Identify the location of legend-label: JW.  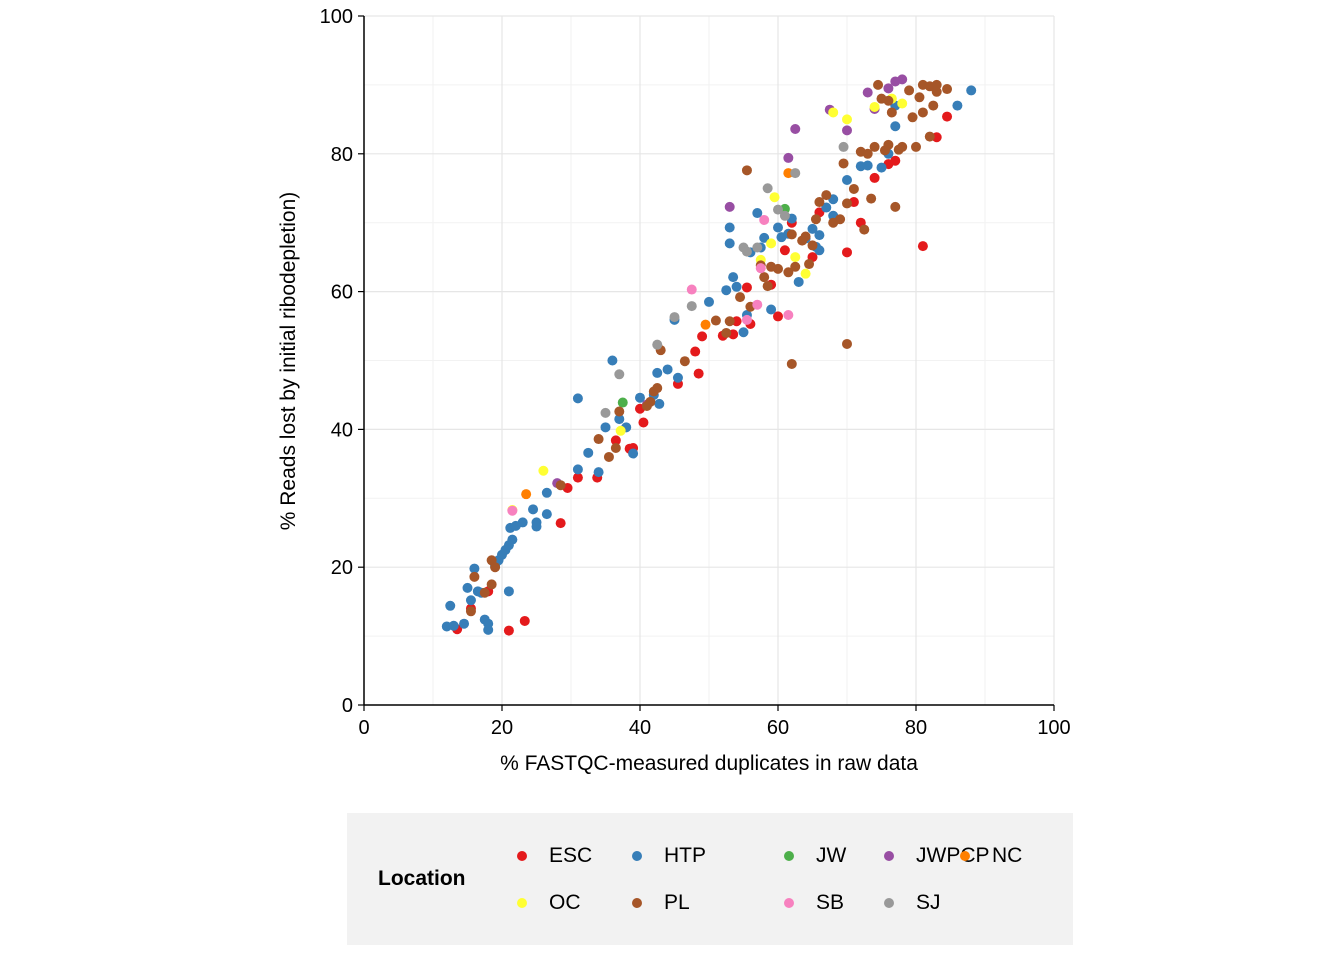
(831, 855).